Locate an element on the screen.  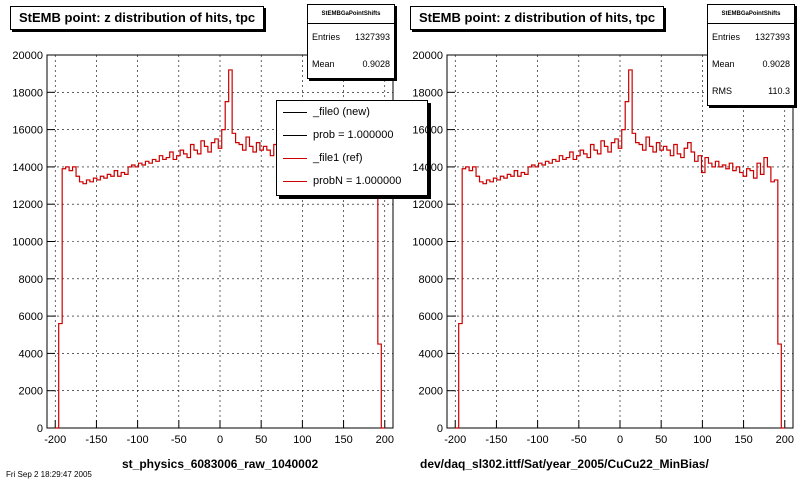
legend-entry: prob = 1.000000 is located at coordinates (352, 135).